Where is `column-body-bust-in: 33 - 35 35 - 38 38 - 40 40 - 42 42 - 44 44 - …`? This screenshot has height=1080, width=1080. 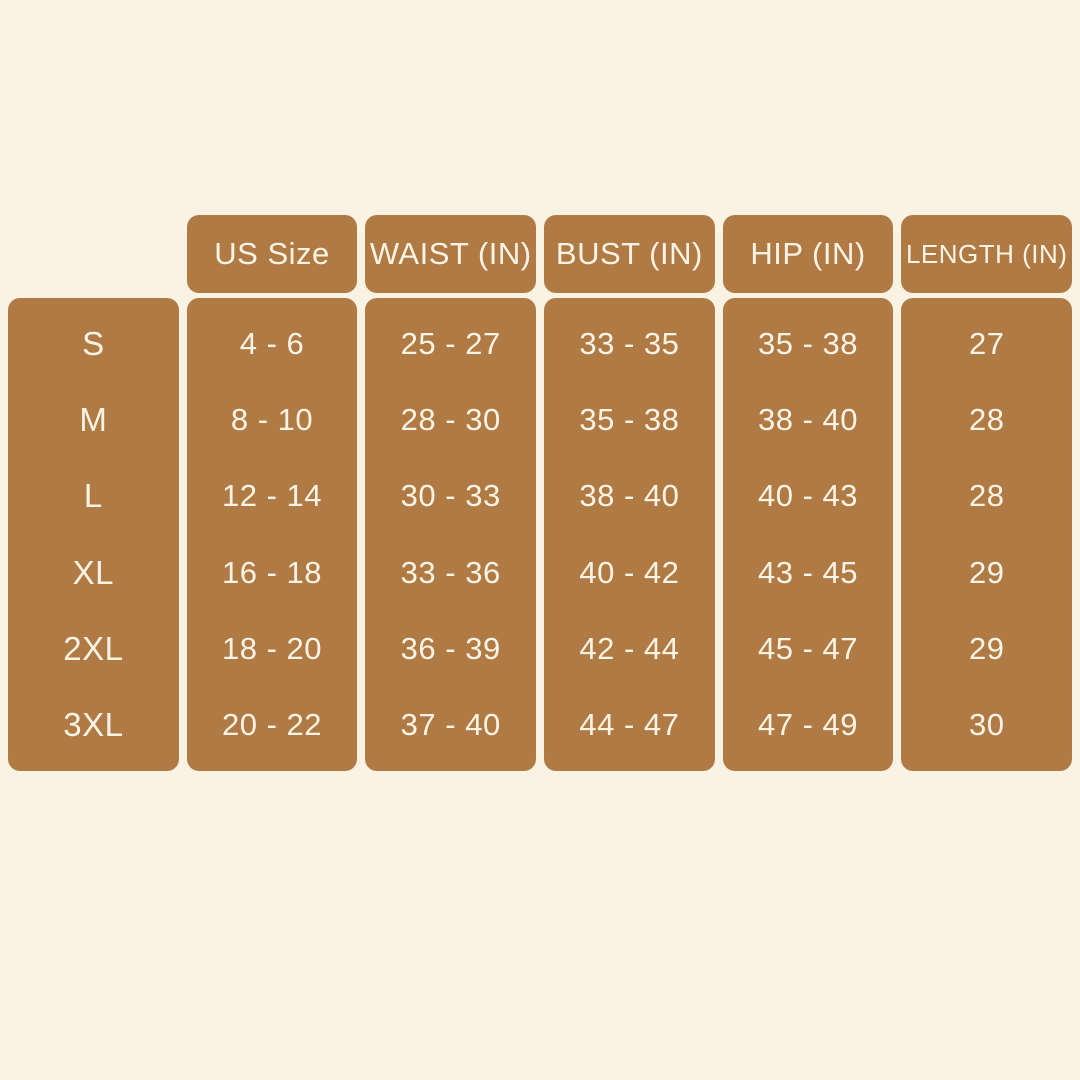
column-body-bust-in: 33 - 35 35 - 38 38 - 40 40 - 42 42 - 44 44 - … is located at coordinates (629, 534).